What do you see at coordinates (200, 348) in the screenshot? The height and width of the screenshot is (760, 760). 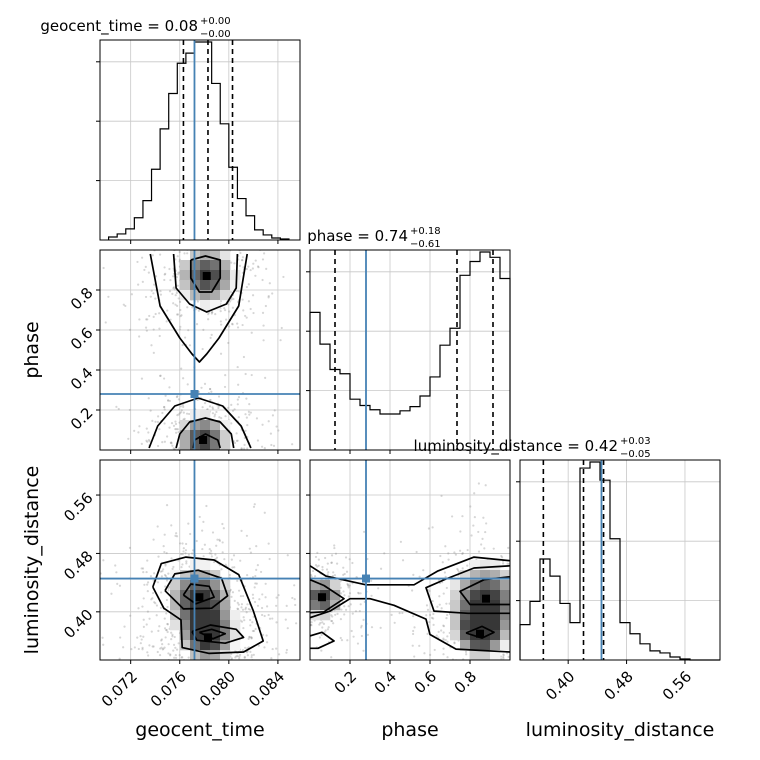 I see `panel-content` at bounding box center [200, 348].